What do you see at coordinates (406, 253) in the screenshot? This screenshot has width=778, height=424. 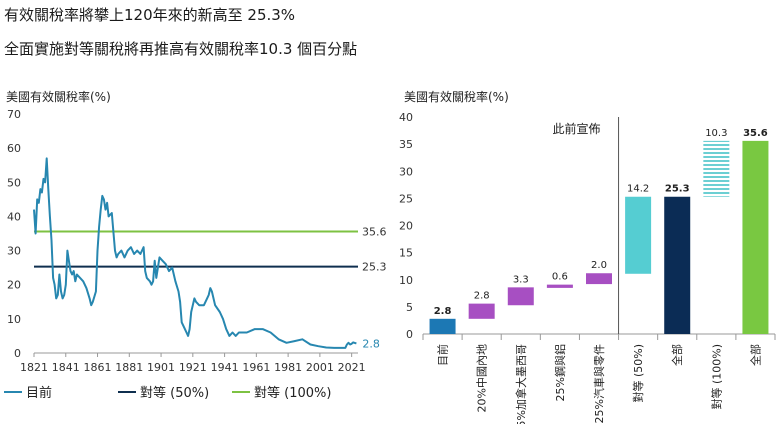 I see `y-tick-label: 15` at bounding box center [406, 253].